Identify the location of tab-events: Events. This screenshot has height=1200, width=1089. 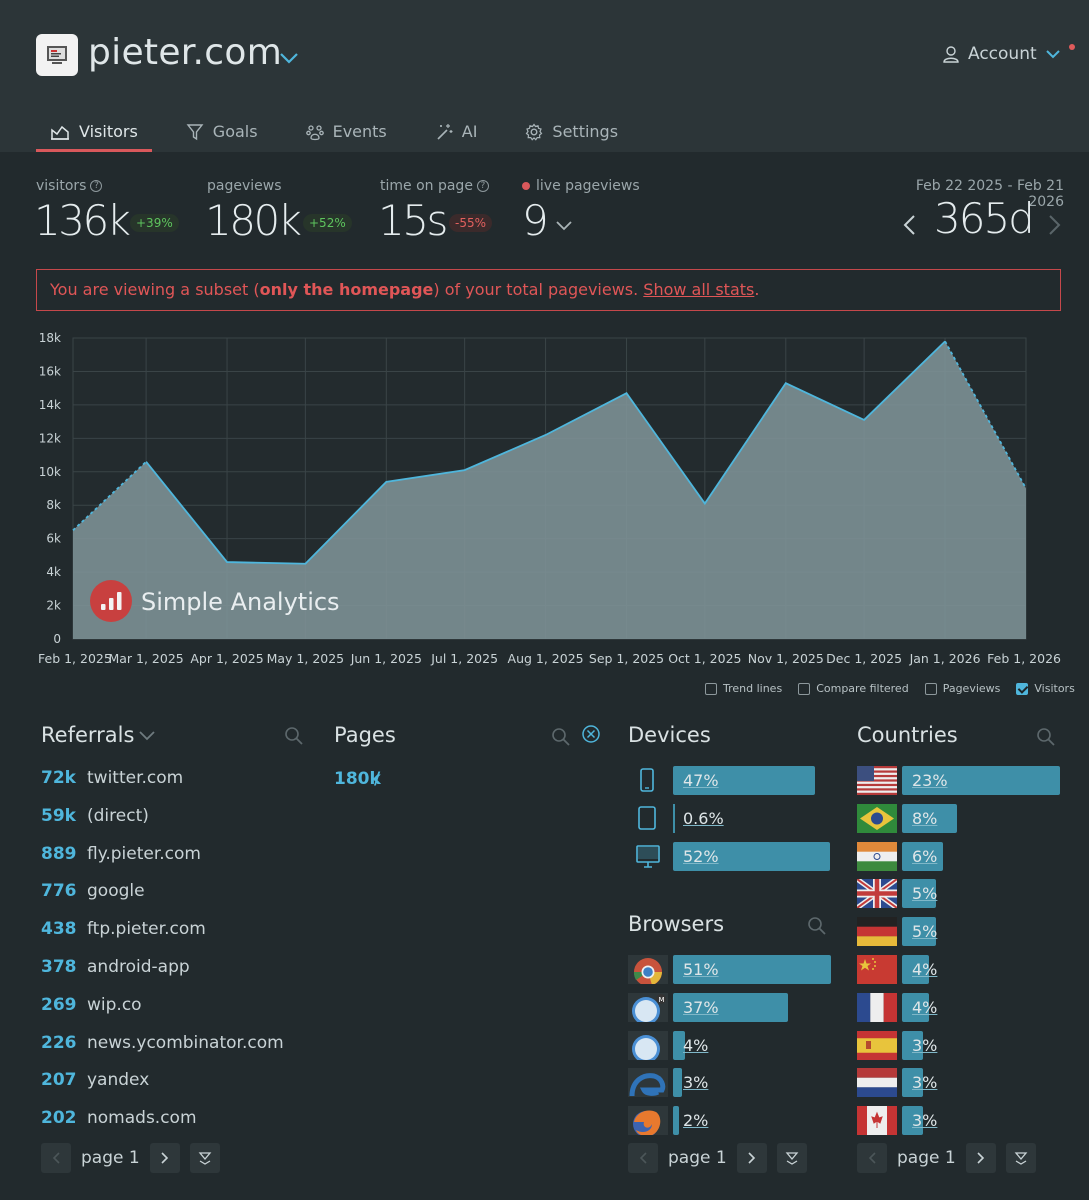
(346, 132).